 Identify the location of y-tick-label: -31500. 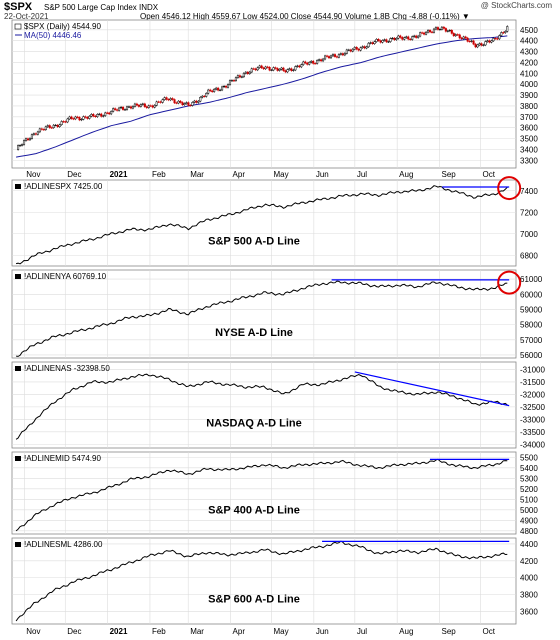
(532, 382).